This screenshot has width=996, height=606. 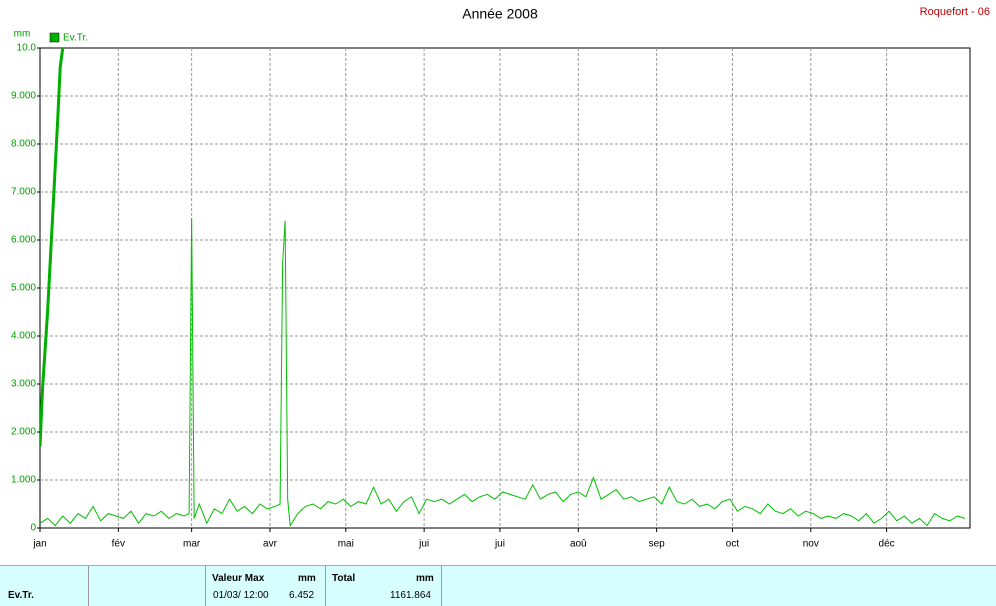 I want to click on max-unit: mm, so click(x=307, y=578).